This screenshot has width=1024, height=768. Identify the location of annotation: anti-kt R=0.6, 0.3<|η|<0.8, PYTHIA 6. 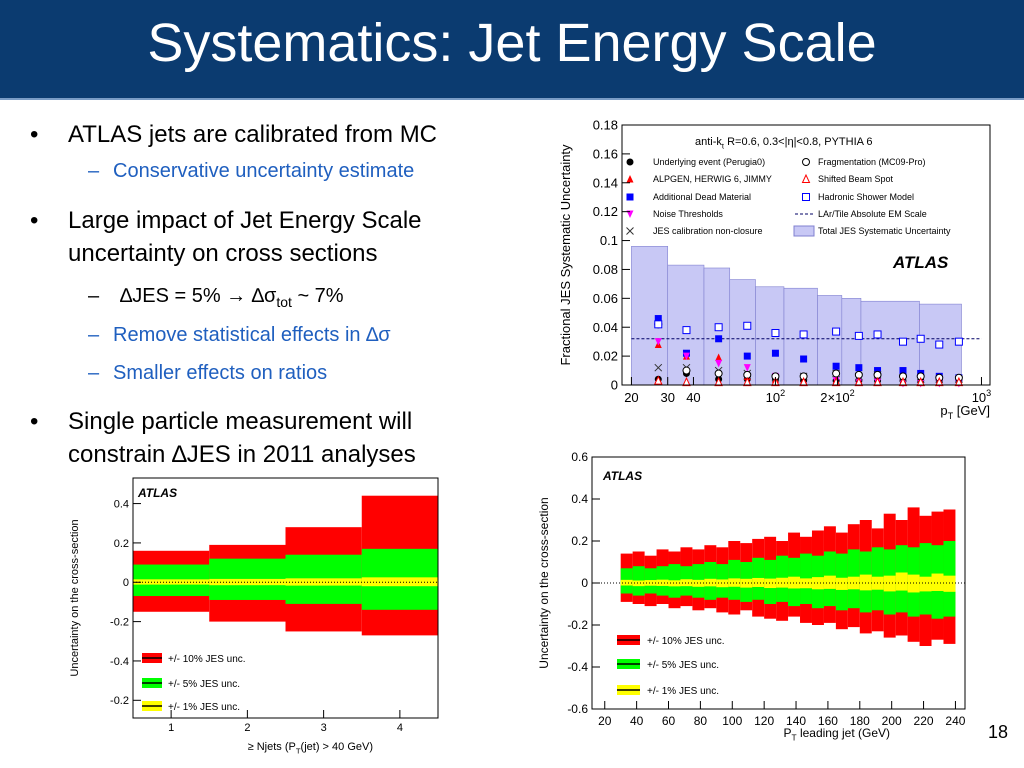
(784, 143).